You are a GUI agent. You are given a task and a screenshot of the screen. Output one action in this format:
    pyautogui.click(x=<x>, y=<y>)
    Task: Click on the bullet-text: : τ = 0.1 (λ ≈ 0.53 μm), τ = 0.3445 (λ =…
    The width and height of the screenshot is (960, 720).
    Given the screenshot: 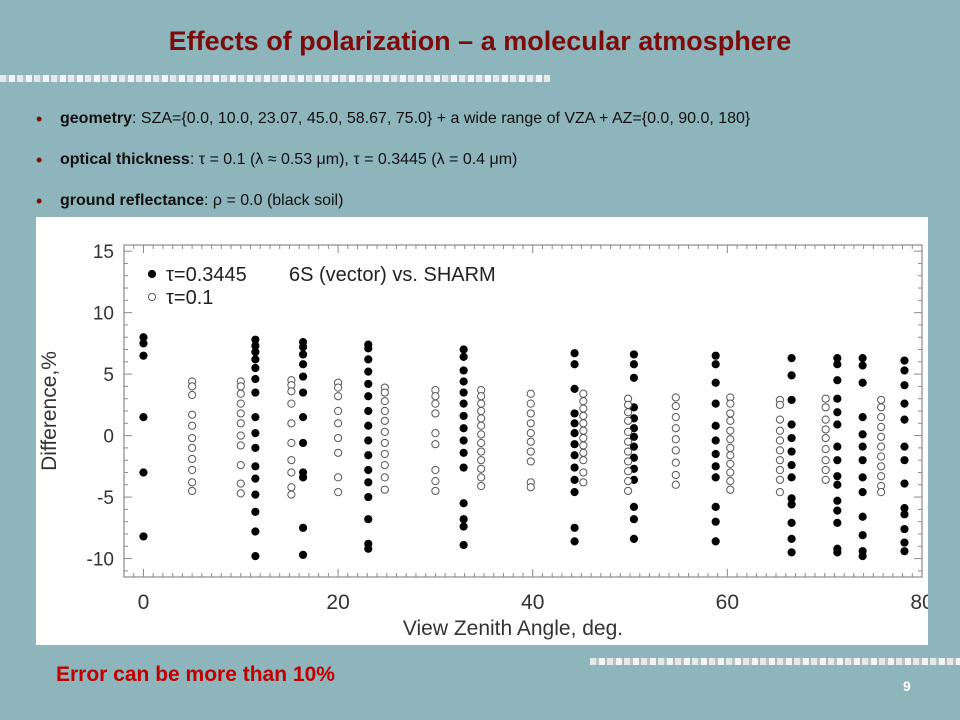 What is the action you would take?
    pyautogui.click(x=353, y=159)
    